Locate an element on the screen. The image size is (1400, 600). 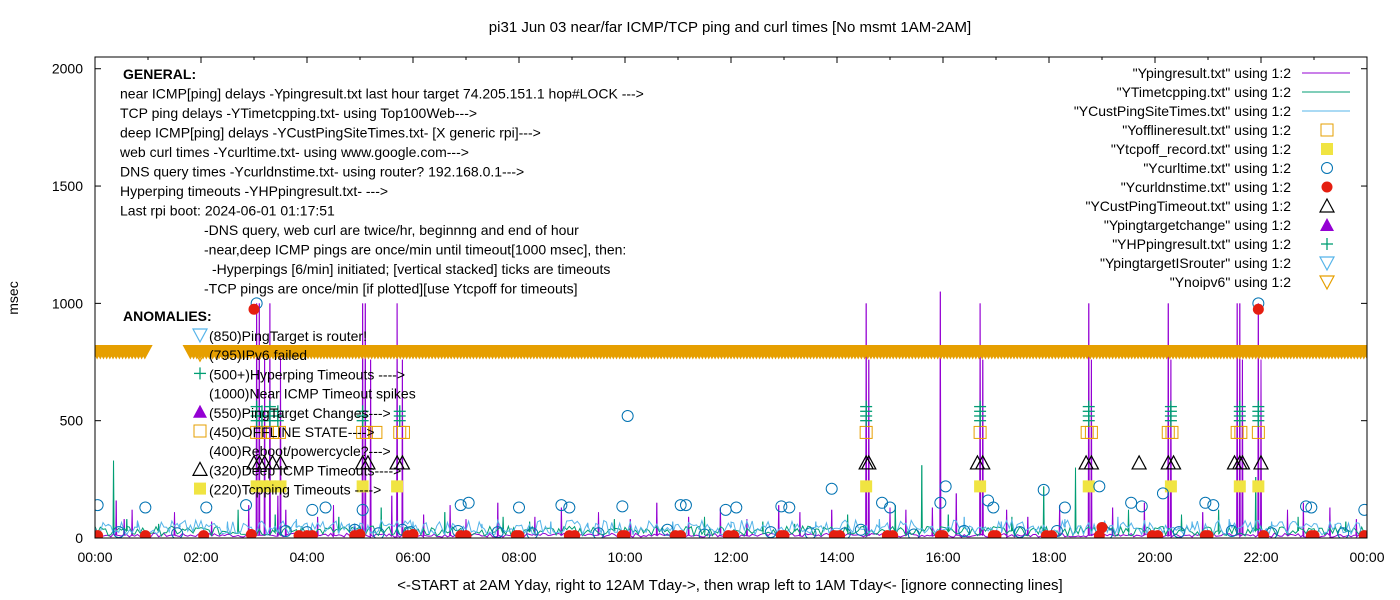
x-tick-label: 20:00 is located at coordinates (1154, 557).